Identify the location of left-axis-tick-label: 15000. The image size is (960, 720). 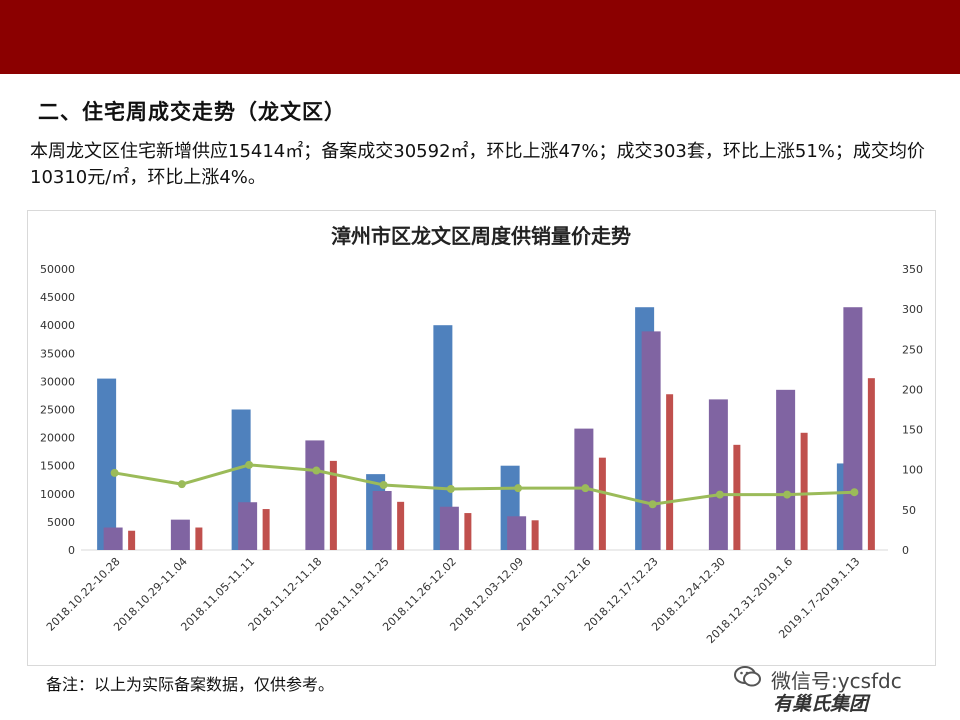
(57, 466).